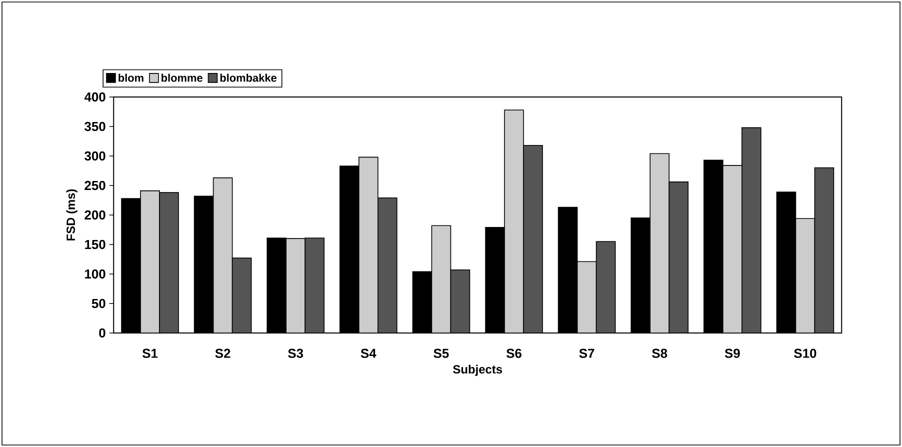 The image size is (902, 447). I want to click on legend-label: blom, so click(131, 78).